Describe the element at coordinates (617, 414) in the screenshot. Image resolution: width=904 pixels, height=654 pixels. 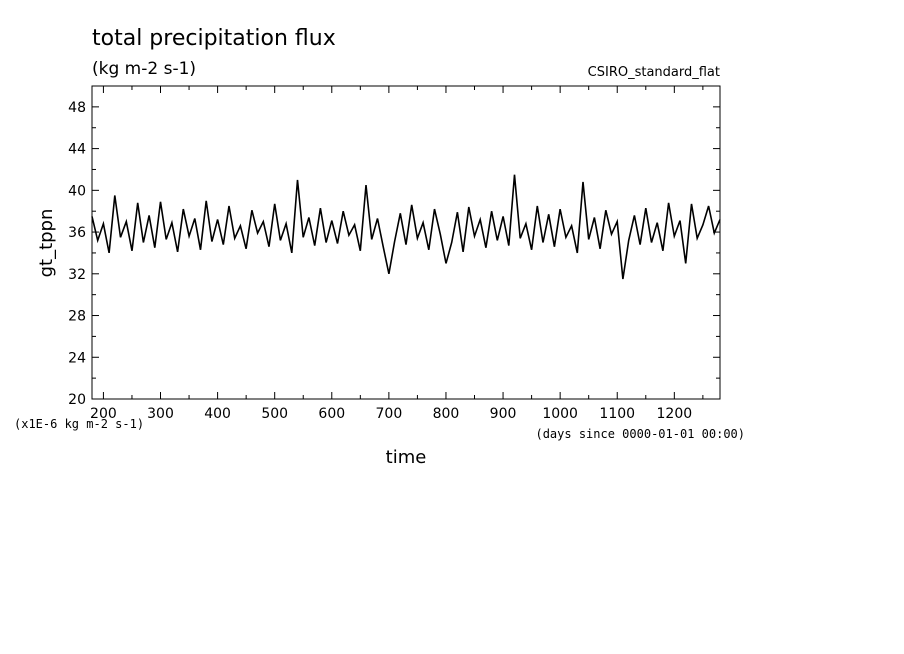
I see `x-tick-label: 1100` at that location.